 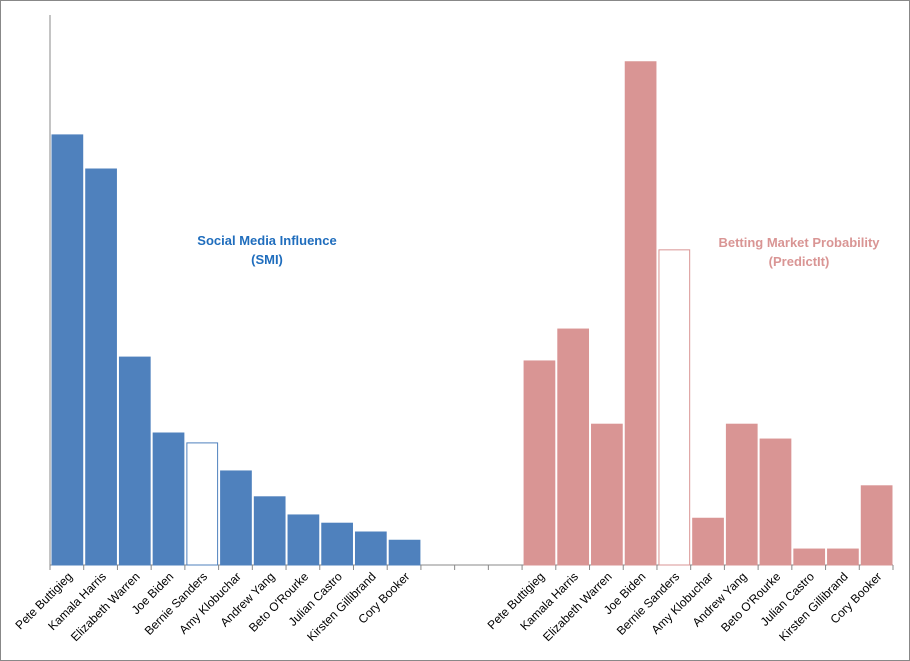 I want to click on series-label: (PredictIt), so click(x=799, y=261).